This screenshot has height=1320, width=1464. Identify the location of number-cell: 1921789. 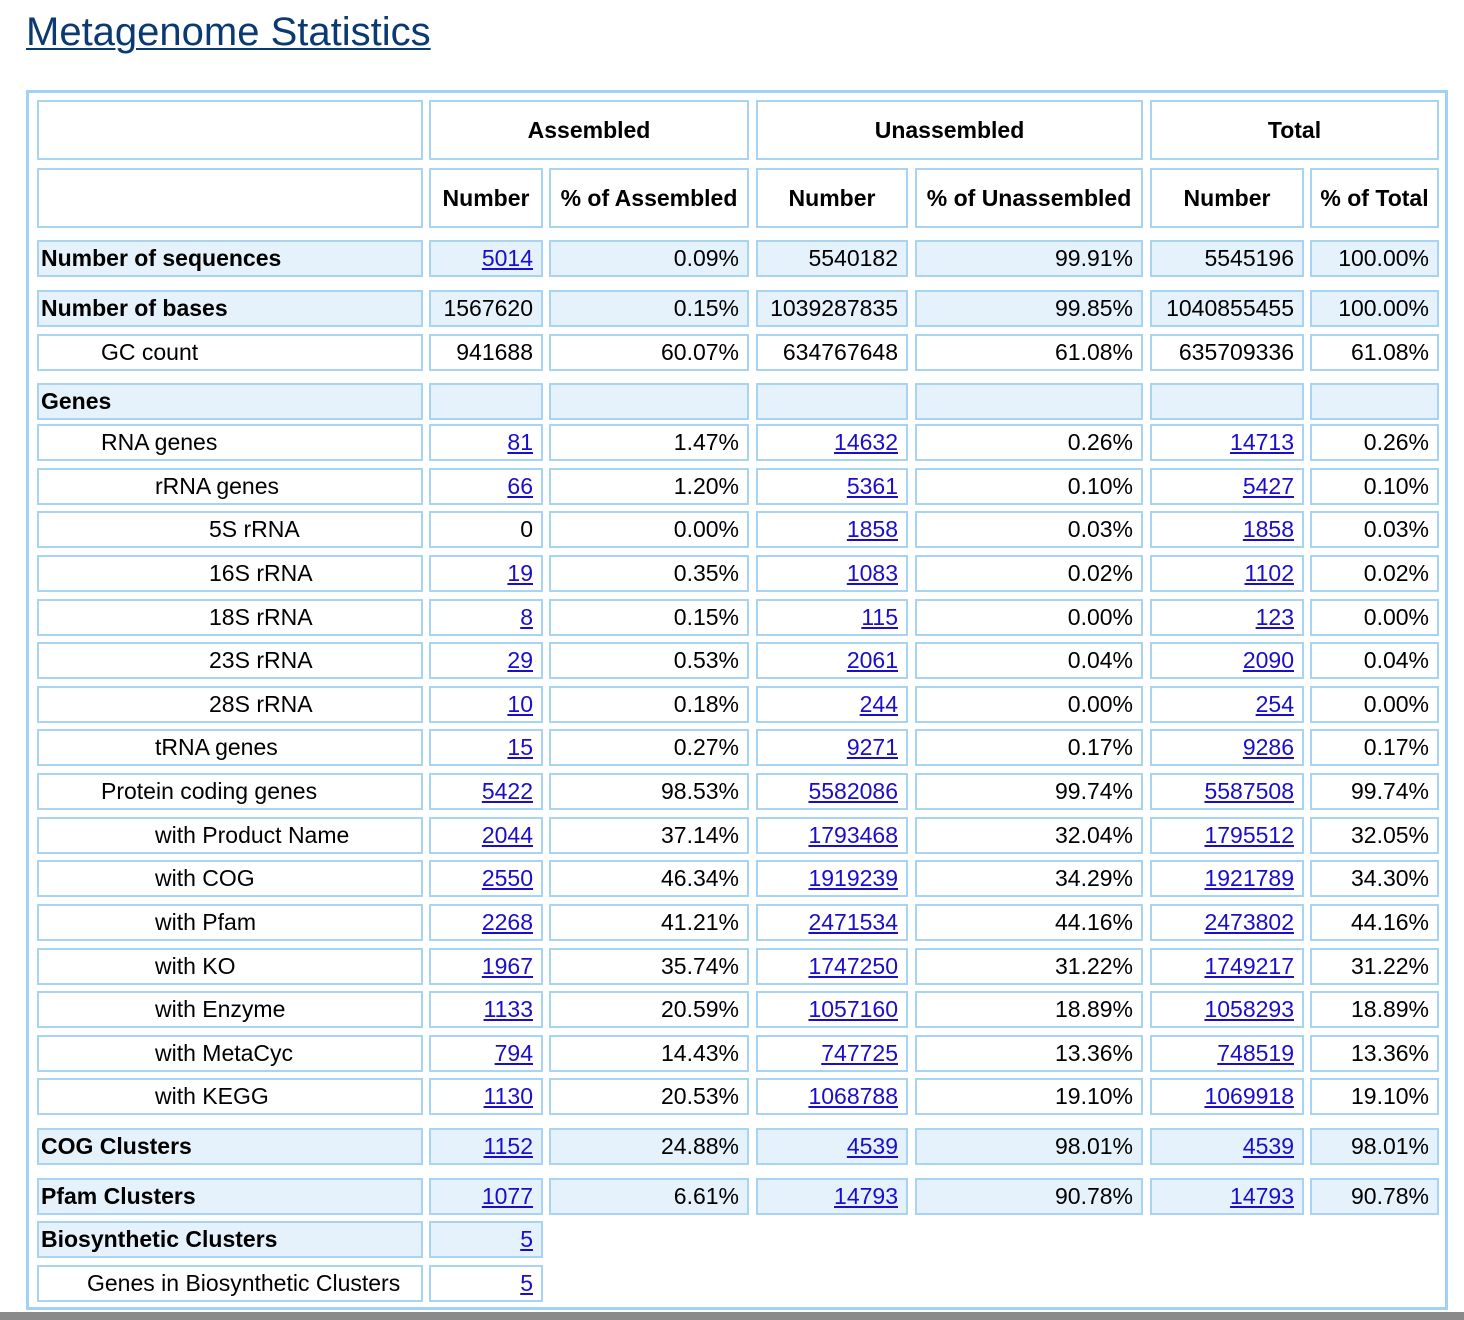
(1227, 878).